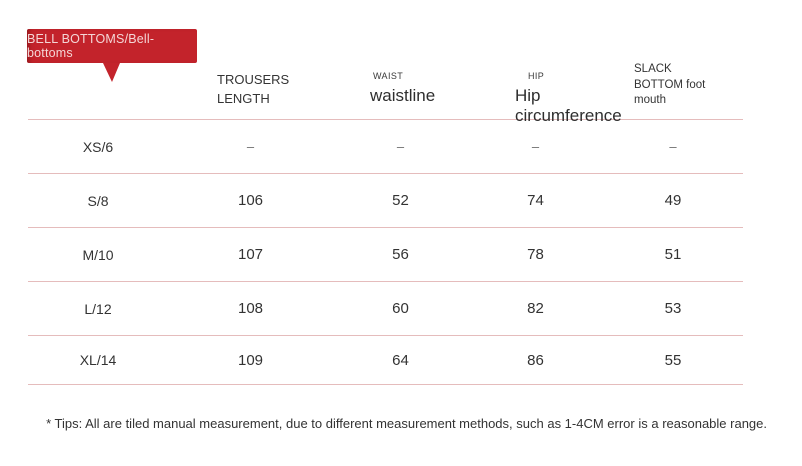  Describe the element at coordinates (673, 360) in the screenshot. I see `value-cell: 55` at that location.